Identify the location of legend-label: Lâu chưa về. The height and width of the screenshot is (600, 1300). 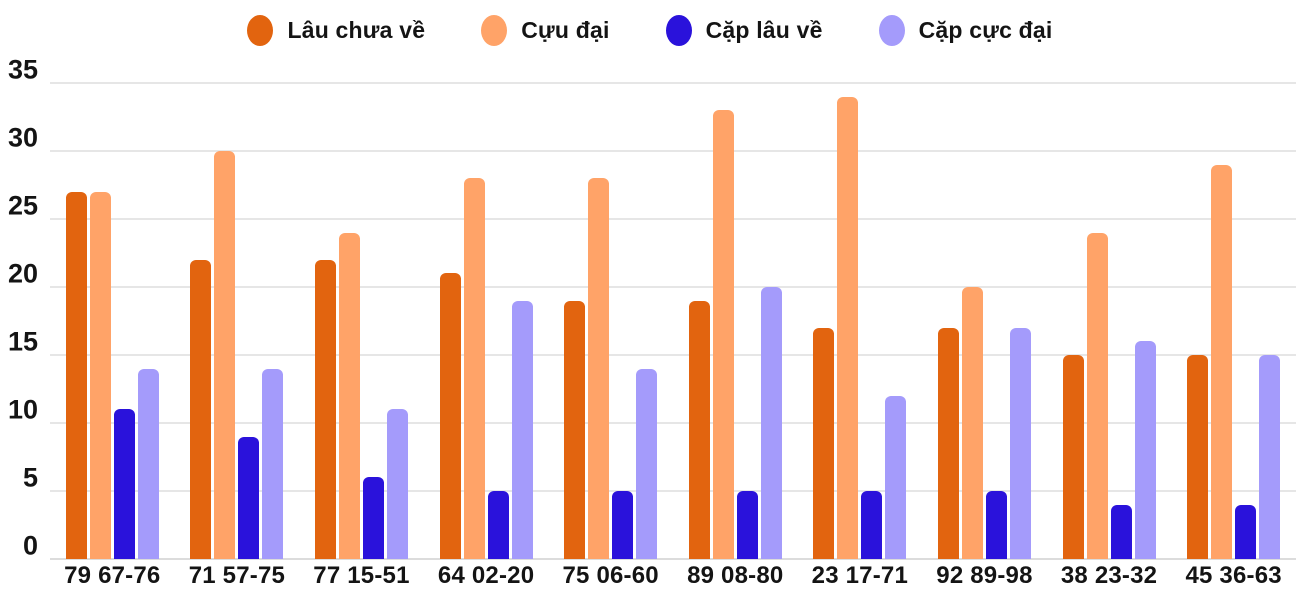
(356, 29).